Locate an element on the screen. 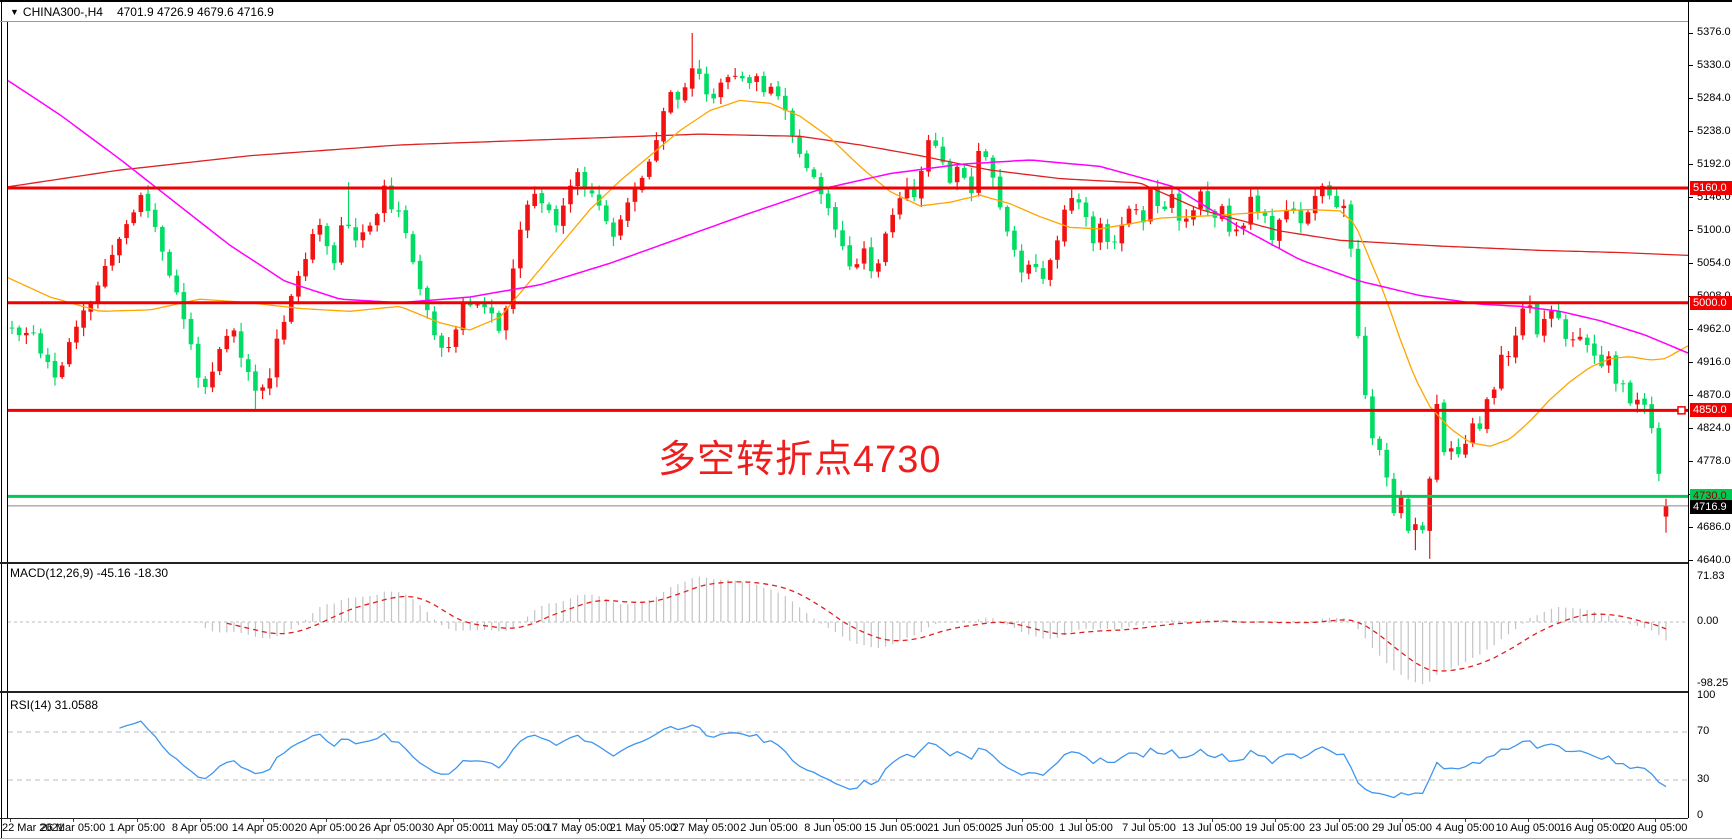 Image resolution: width=1732 pixels, height=840 pixels. time-axis-label: 20 Apr 05:00 is located at coordinates (326, 828).